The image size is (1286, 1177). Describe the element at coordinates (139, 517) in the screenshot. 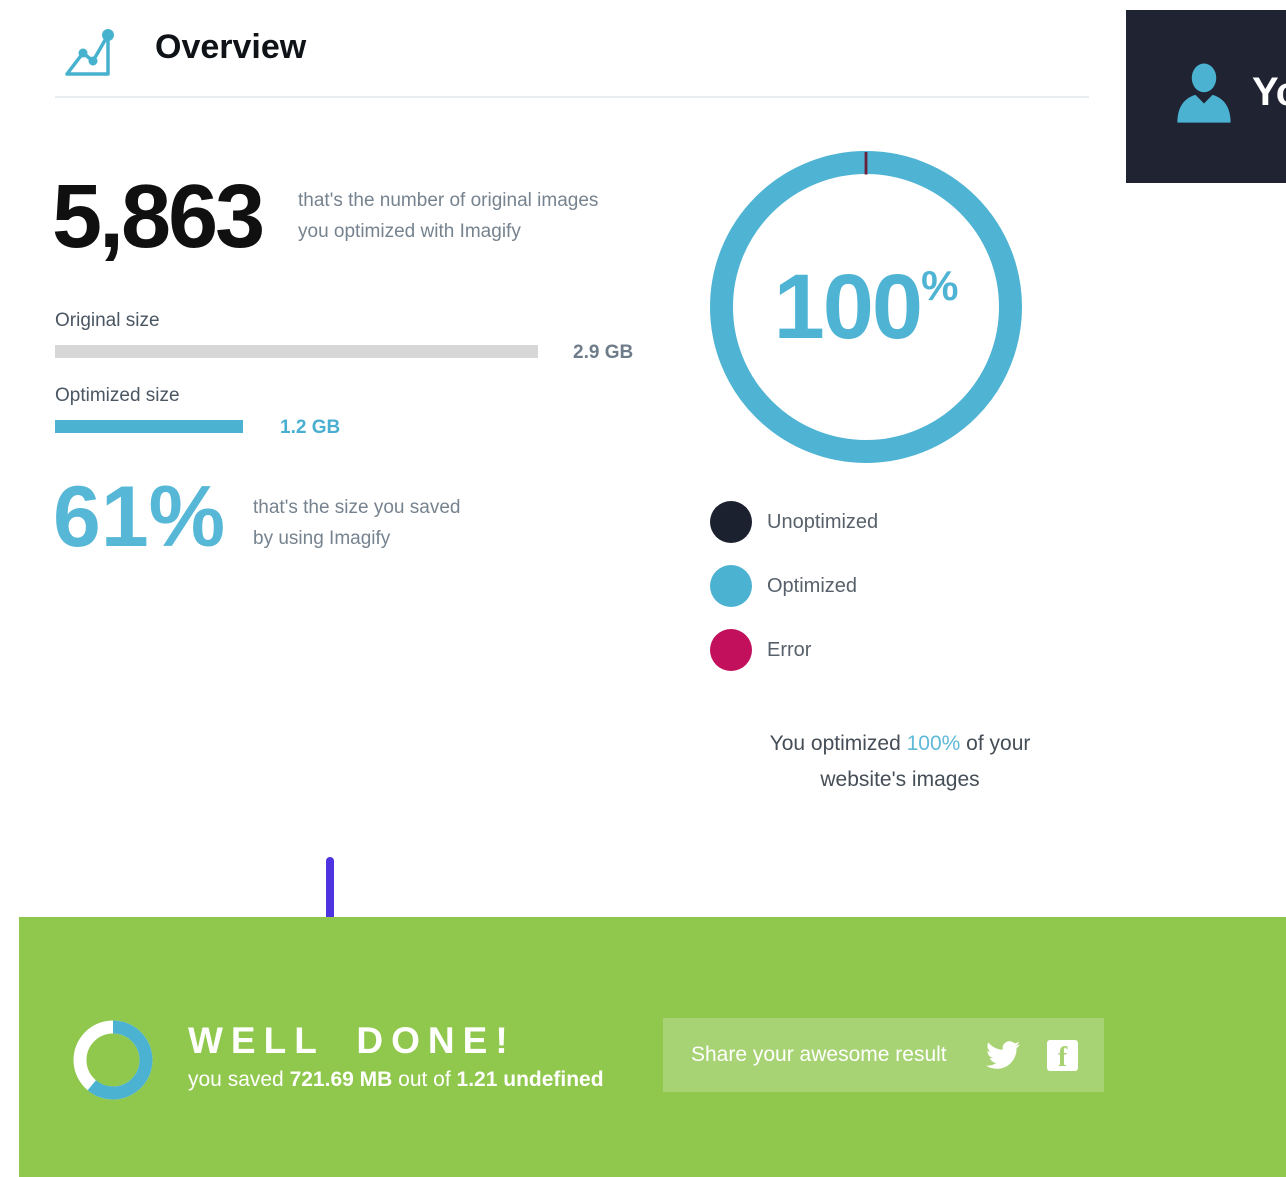

I see `saved-percent: 61%` at that location.